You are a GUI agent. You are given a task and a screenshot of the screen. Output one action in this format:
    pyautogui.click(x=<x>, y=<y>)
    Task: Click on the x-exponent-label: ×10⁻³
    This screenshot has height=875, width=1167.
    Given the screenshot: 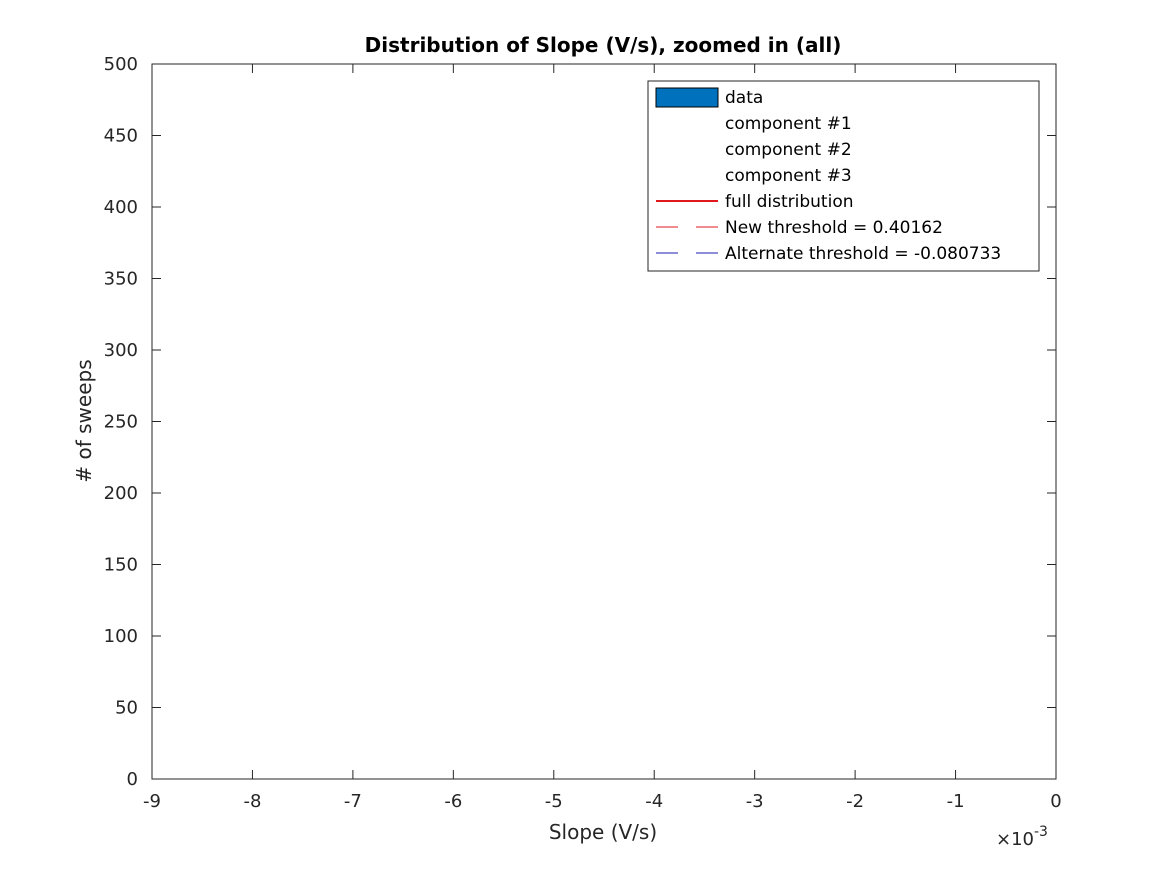 What is the action you would take?
    pyautogui.click(x=1022, y=837)
    